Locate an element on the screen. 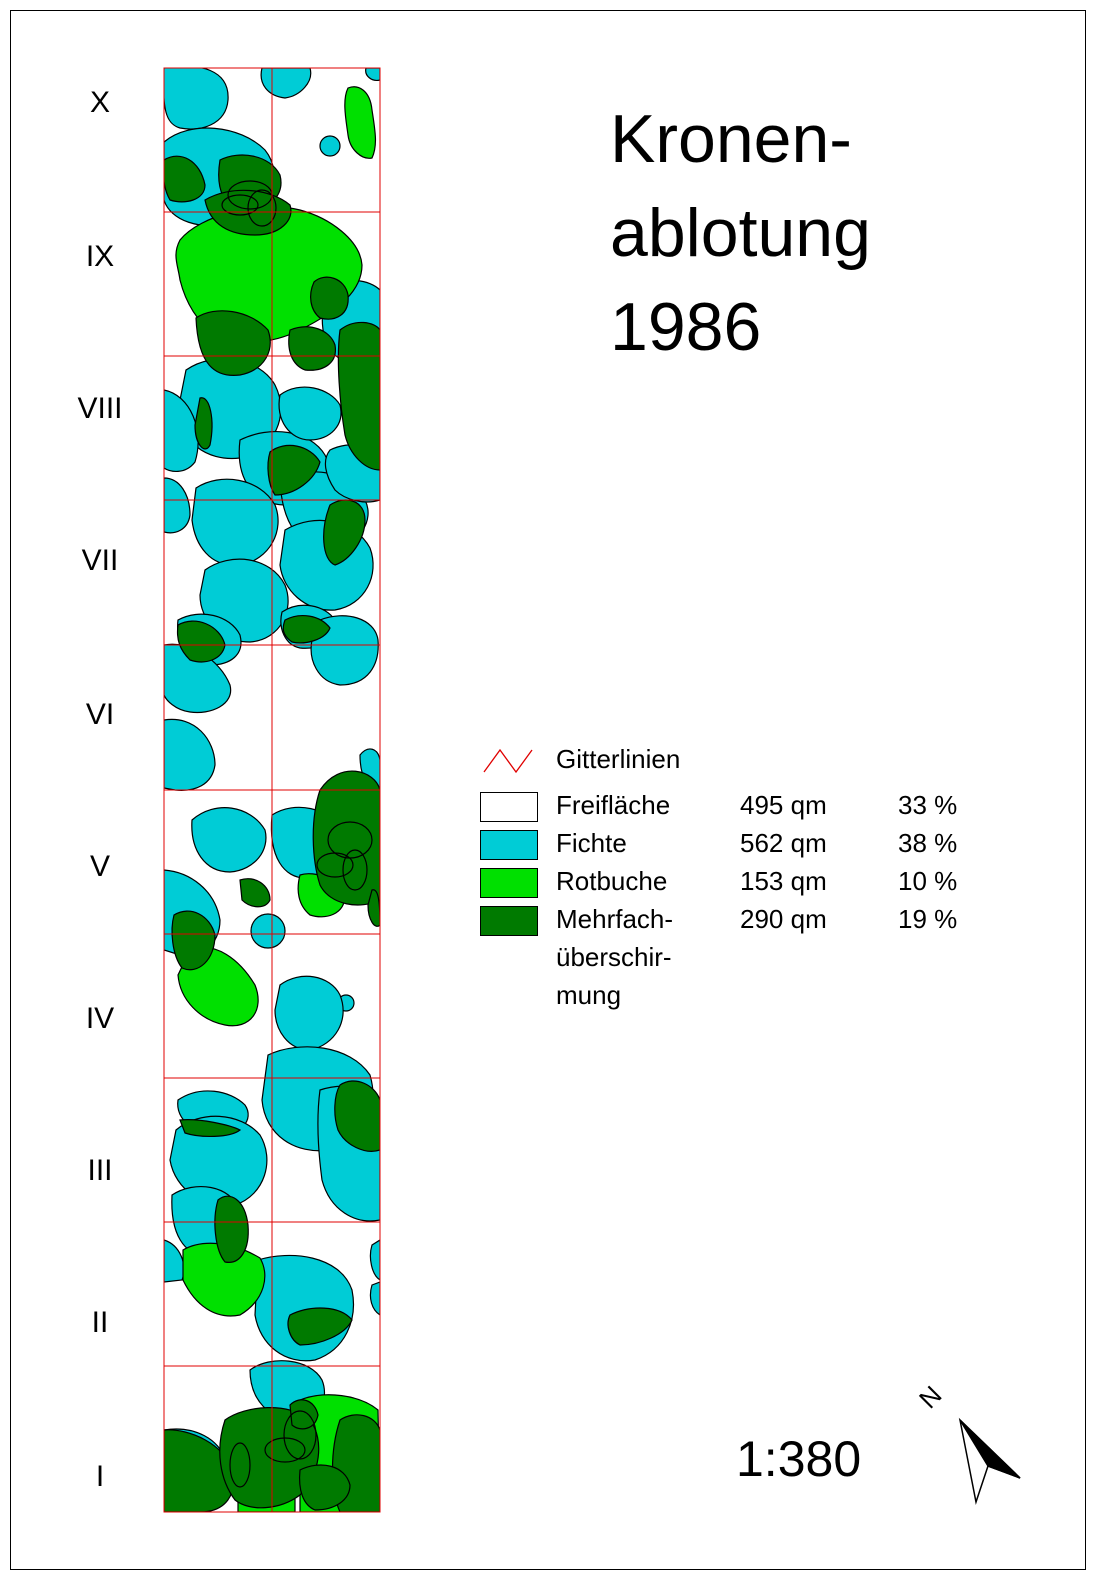 This screenshot has height=1582, width=1098. north-arrow-icon: N is located at coordinates (967, 1442).